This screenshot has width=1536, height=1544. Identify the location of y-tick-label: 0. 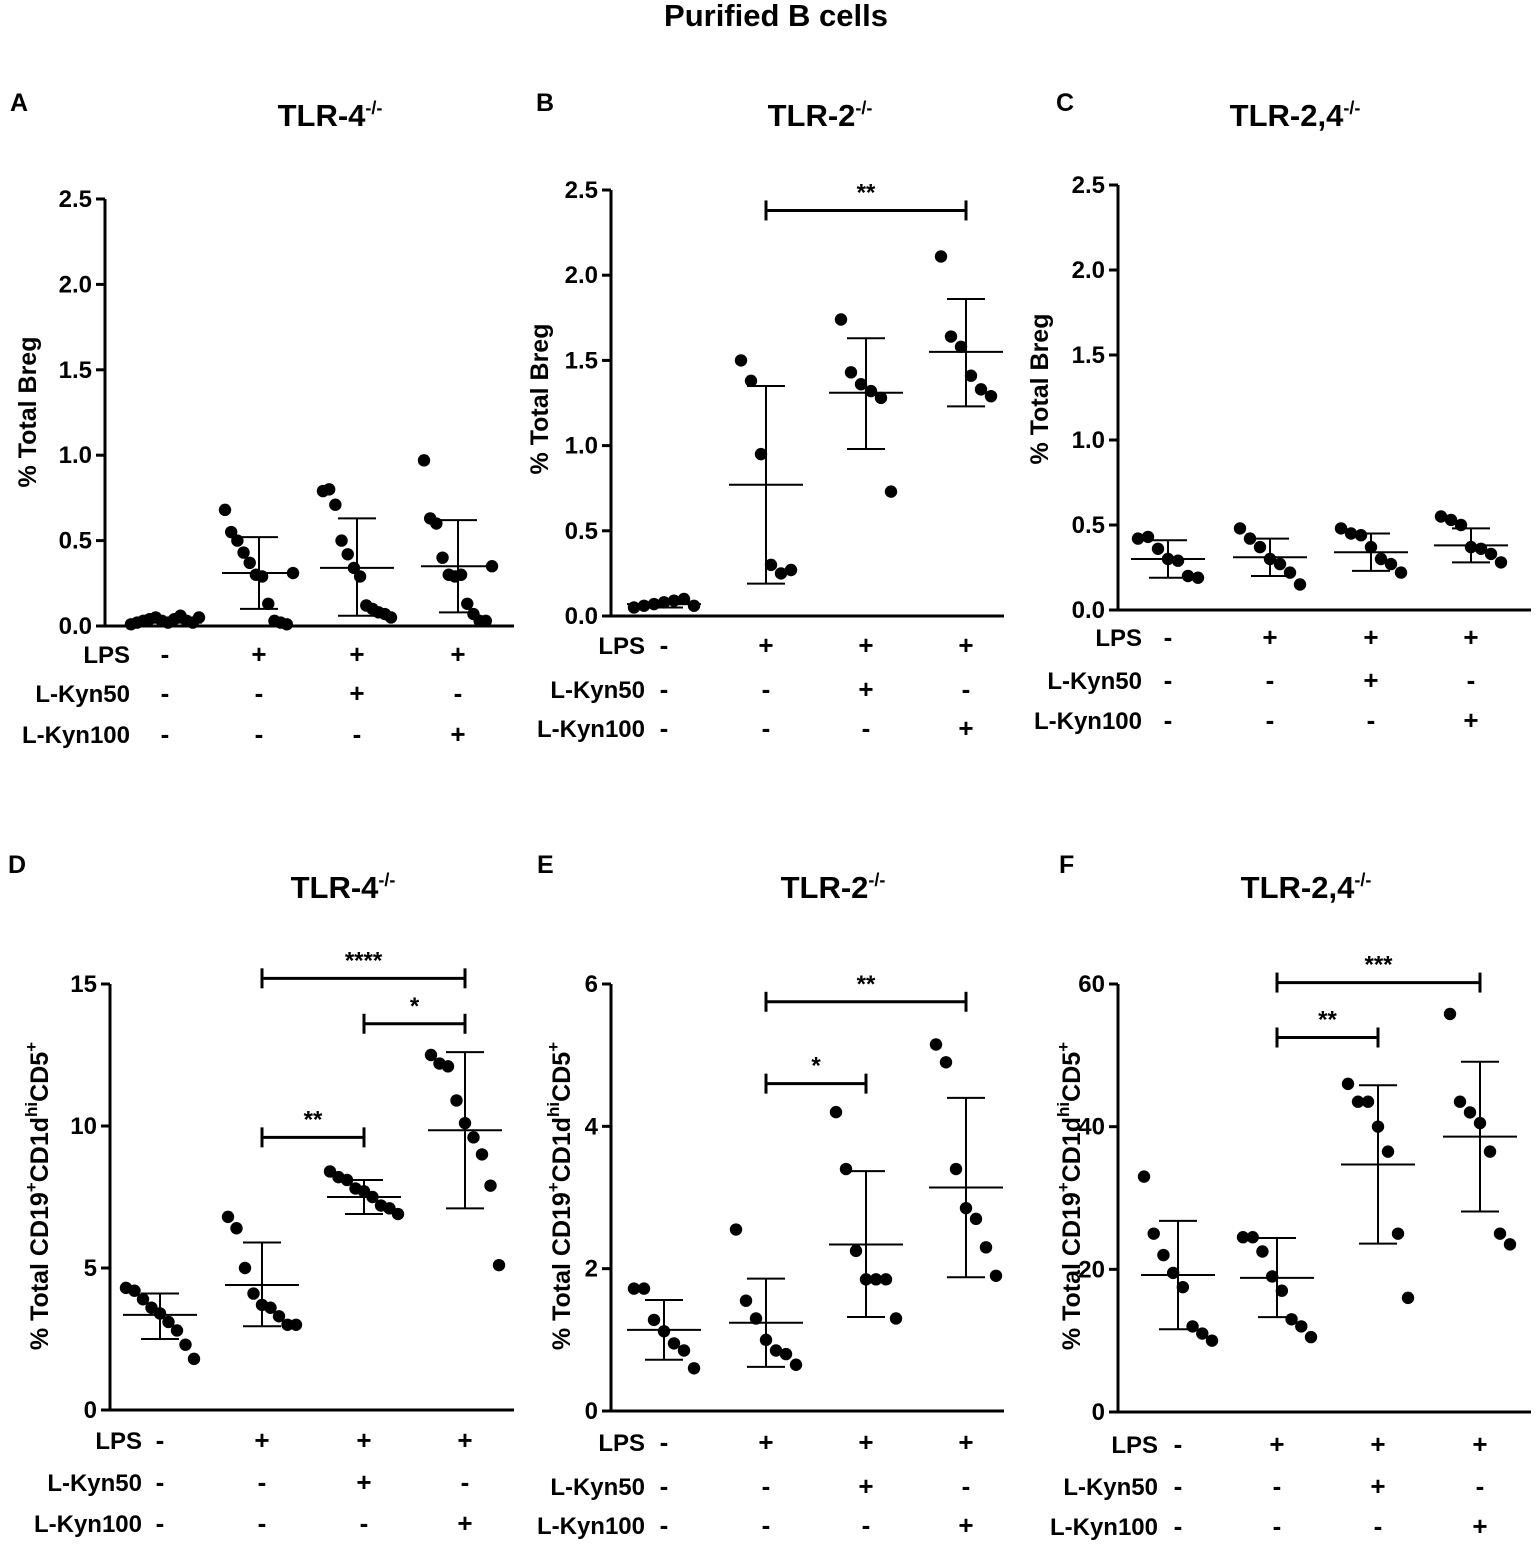
(90, 1410).